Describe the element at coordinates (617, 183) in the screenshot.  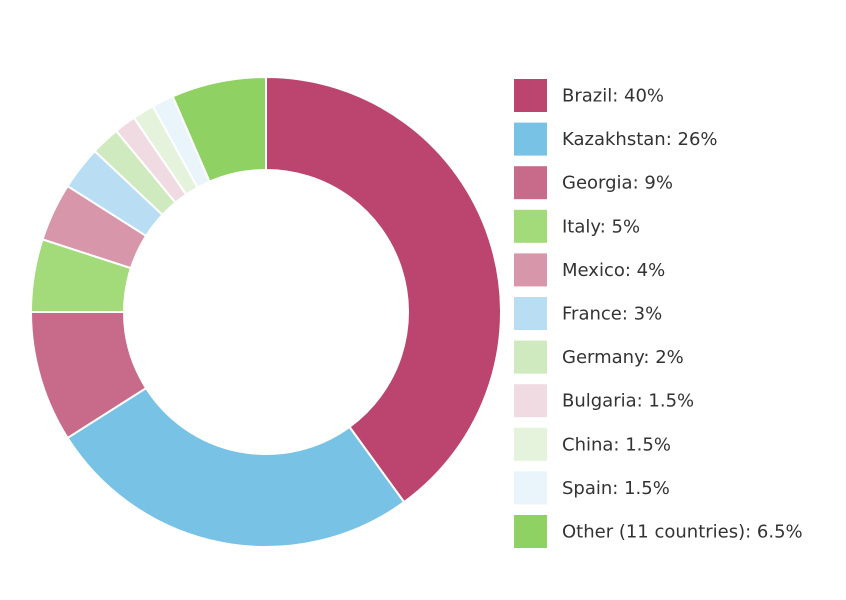
I see `legend-label-georgia: Georgia: 9%` at that location.